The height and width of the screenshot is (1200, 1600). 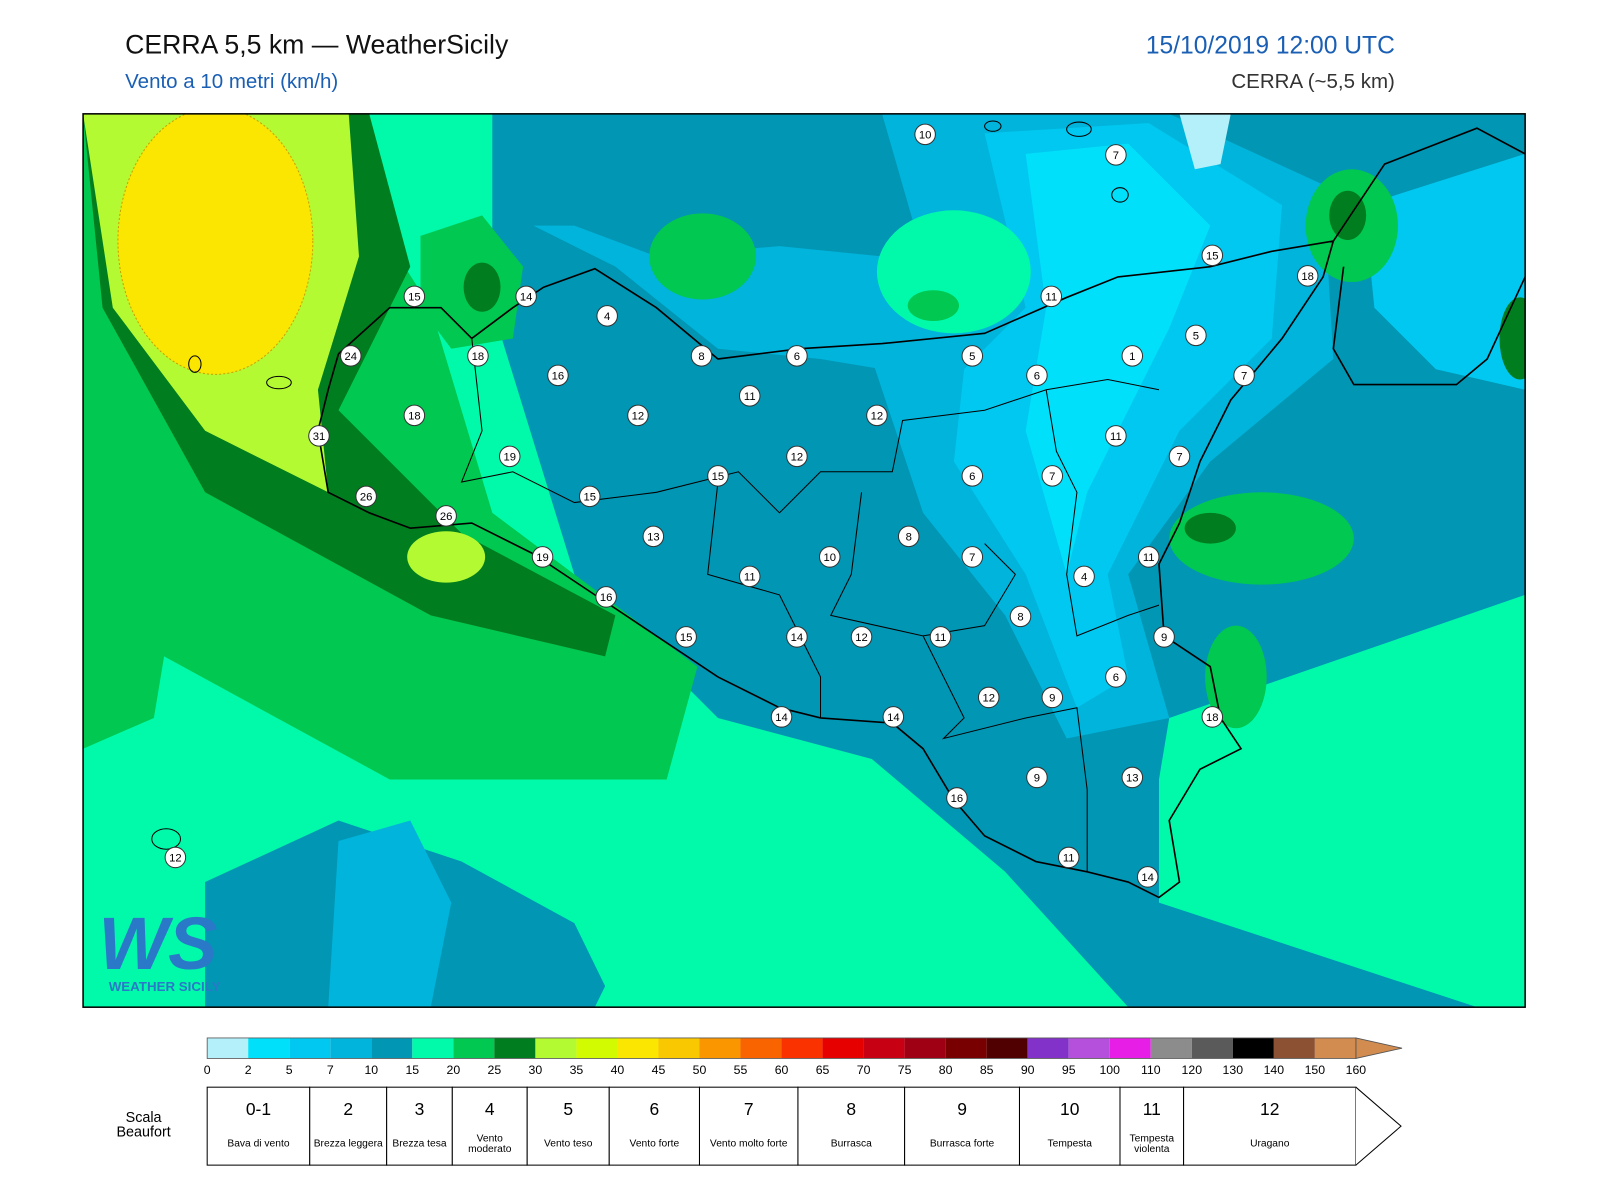 I want to click on station-value: 5, so click(x=1196, y=336).